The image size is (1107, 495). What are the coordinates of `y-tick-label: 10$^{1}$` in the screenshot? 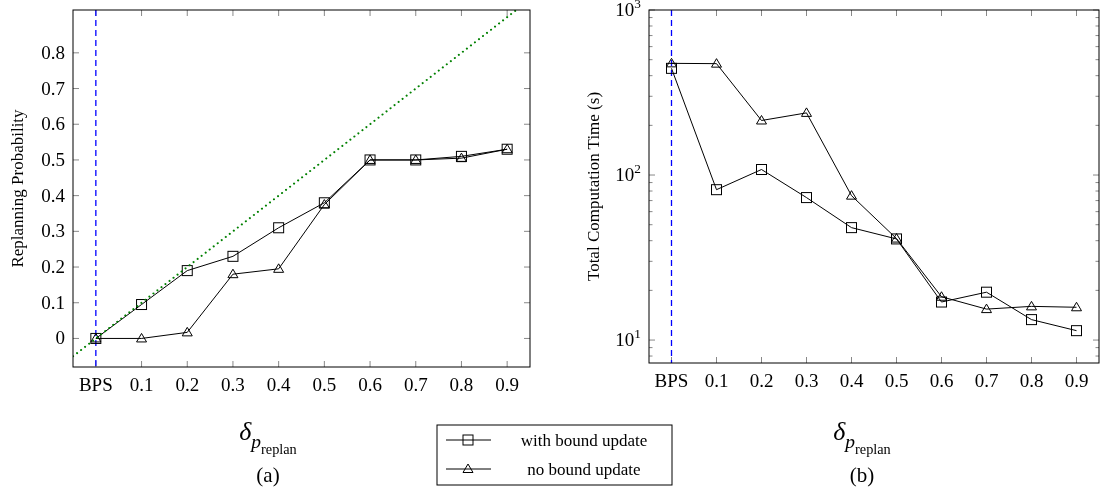 It's located at (628, 338).